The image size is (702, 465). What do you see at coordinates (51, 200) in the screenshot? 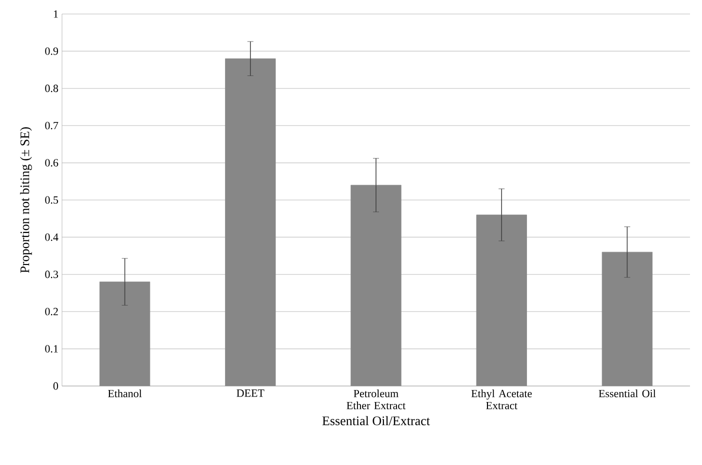
I see `y-tick-label: 0.5` at bounding box center [51, 200].